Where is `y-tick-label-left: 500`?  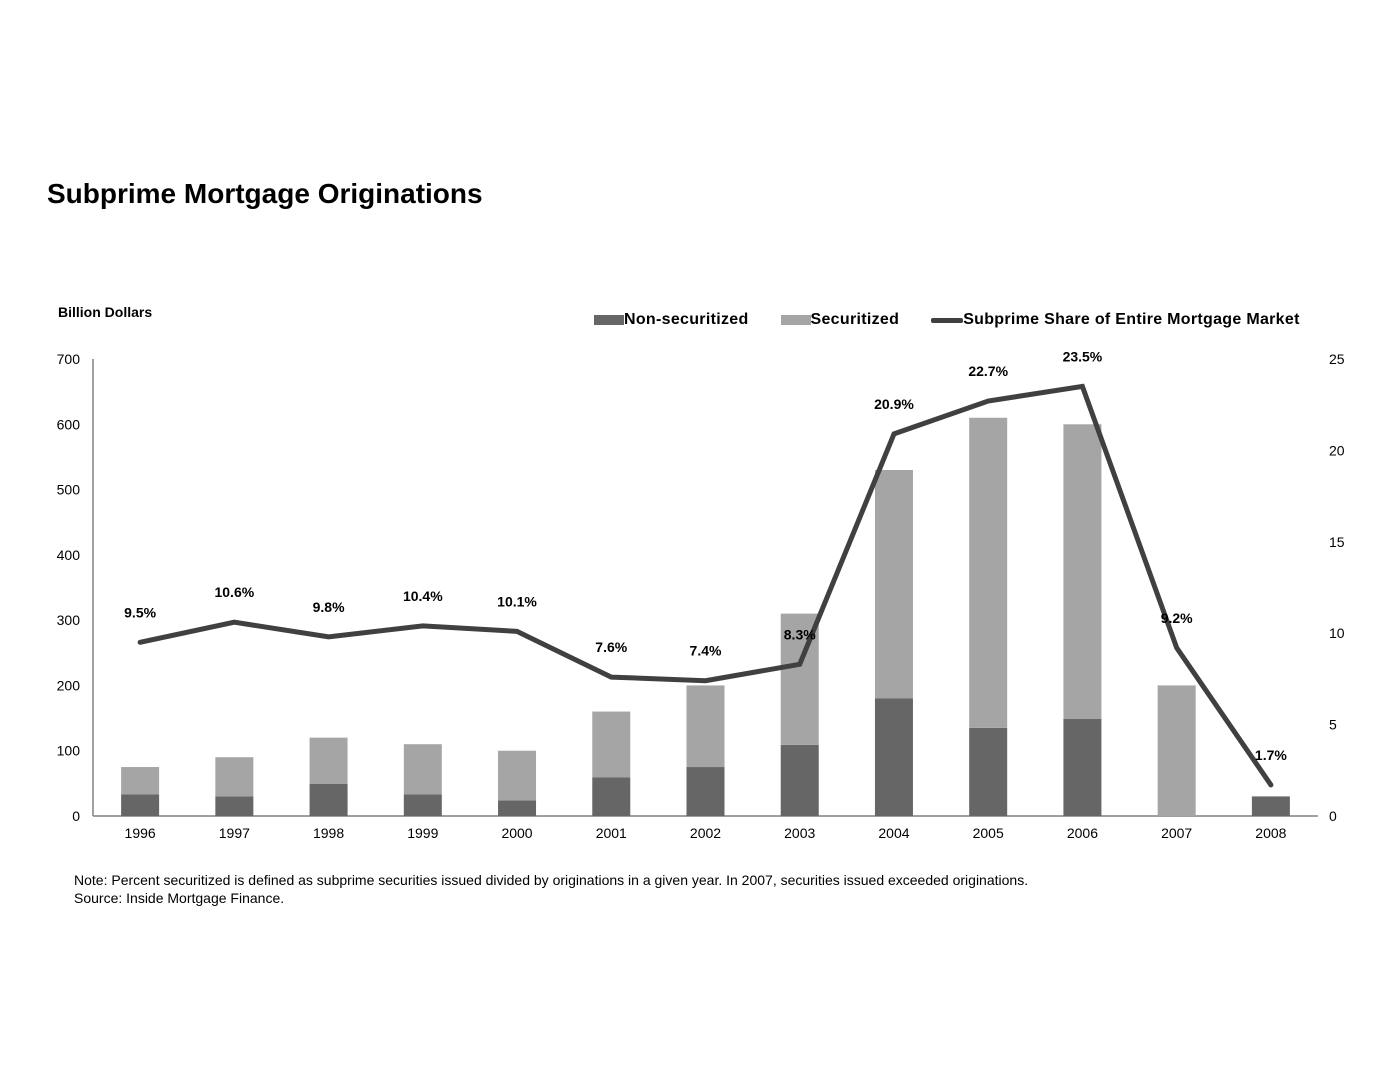
y-tick-label-left: 500 is located at coordinates (69, 490).